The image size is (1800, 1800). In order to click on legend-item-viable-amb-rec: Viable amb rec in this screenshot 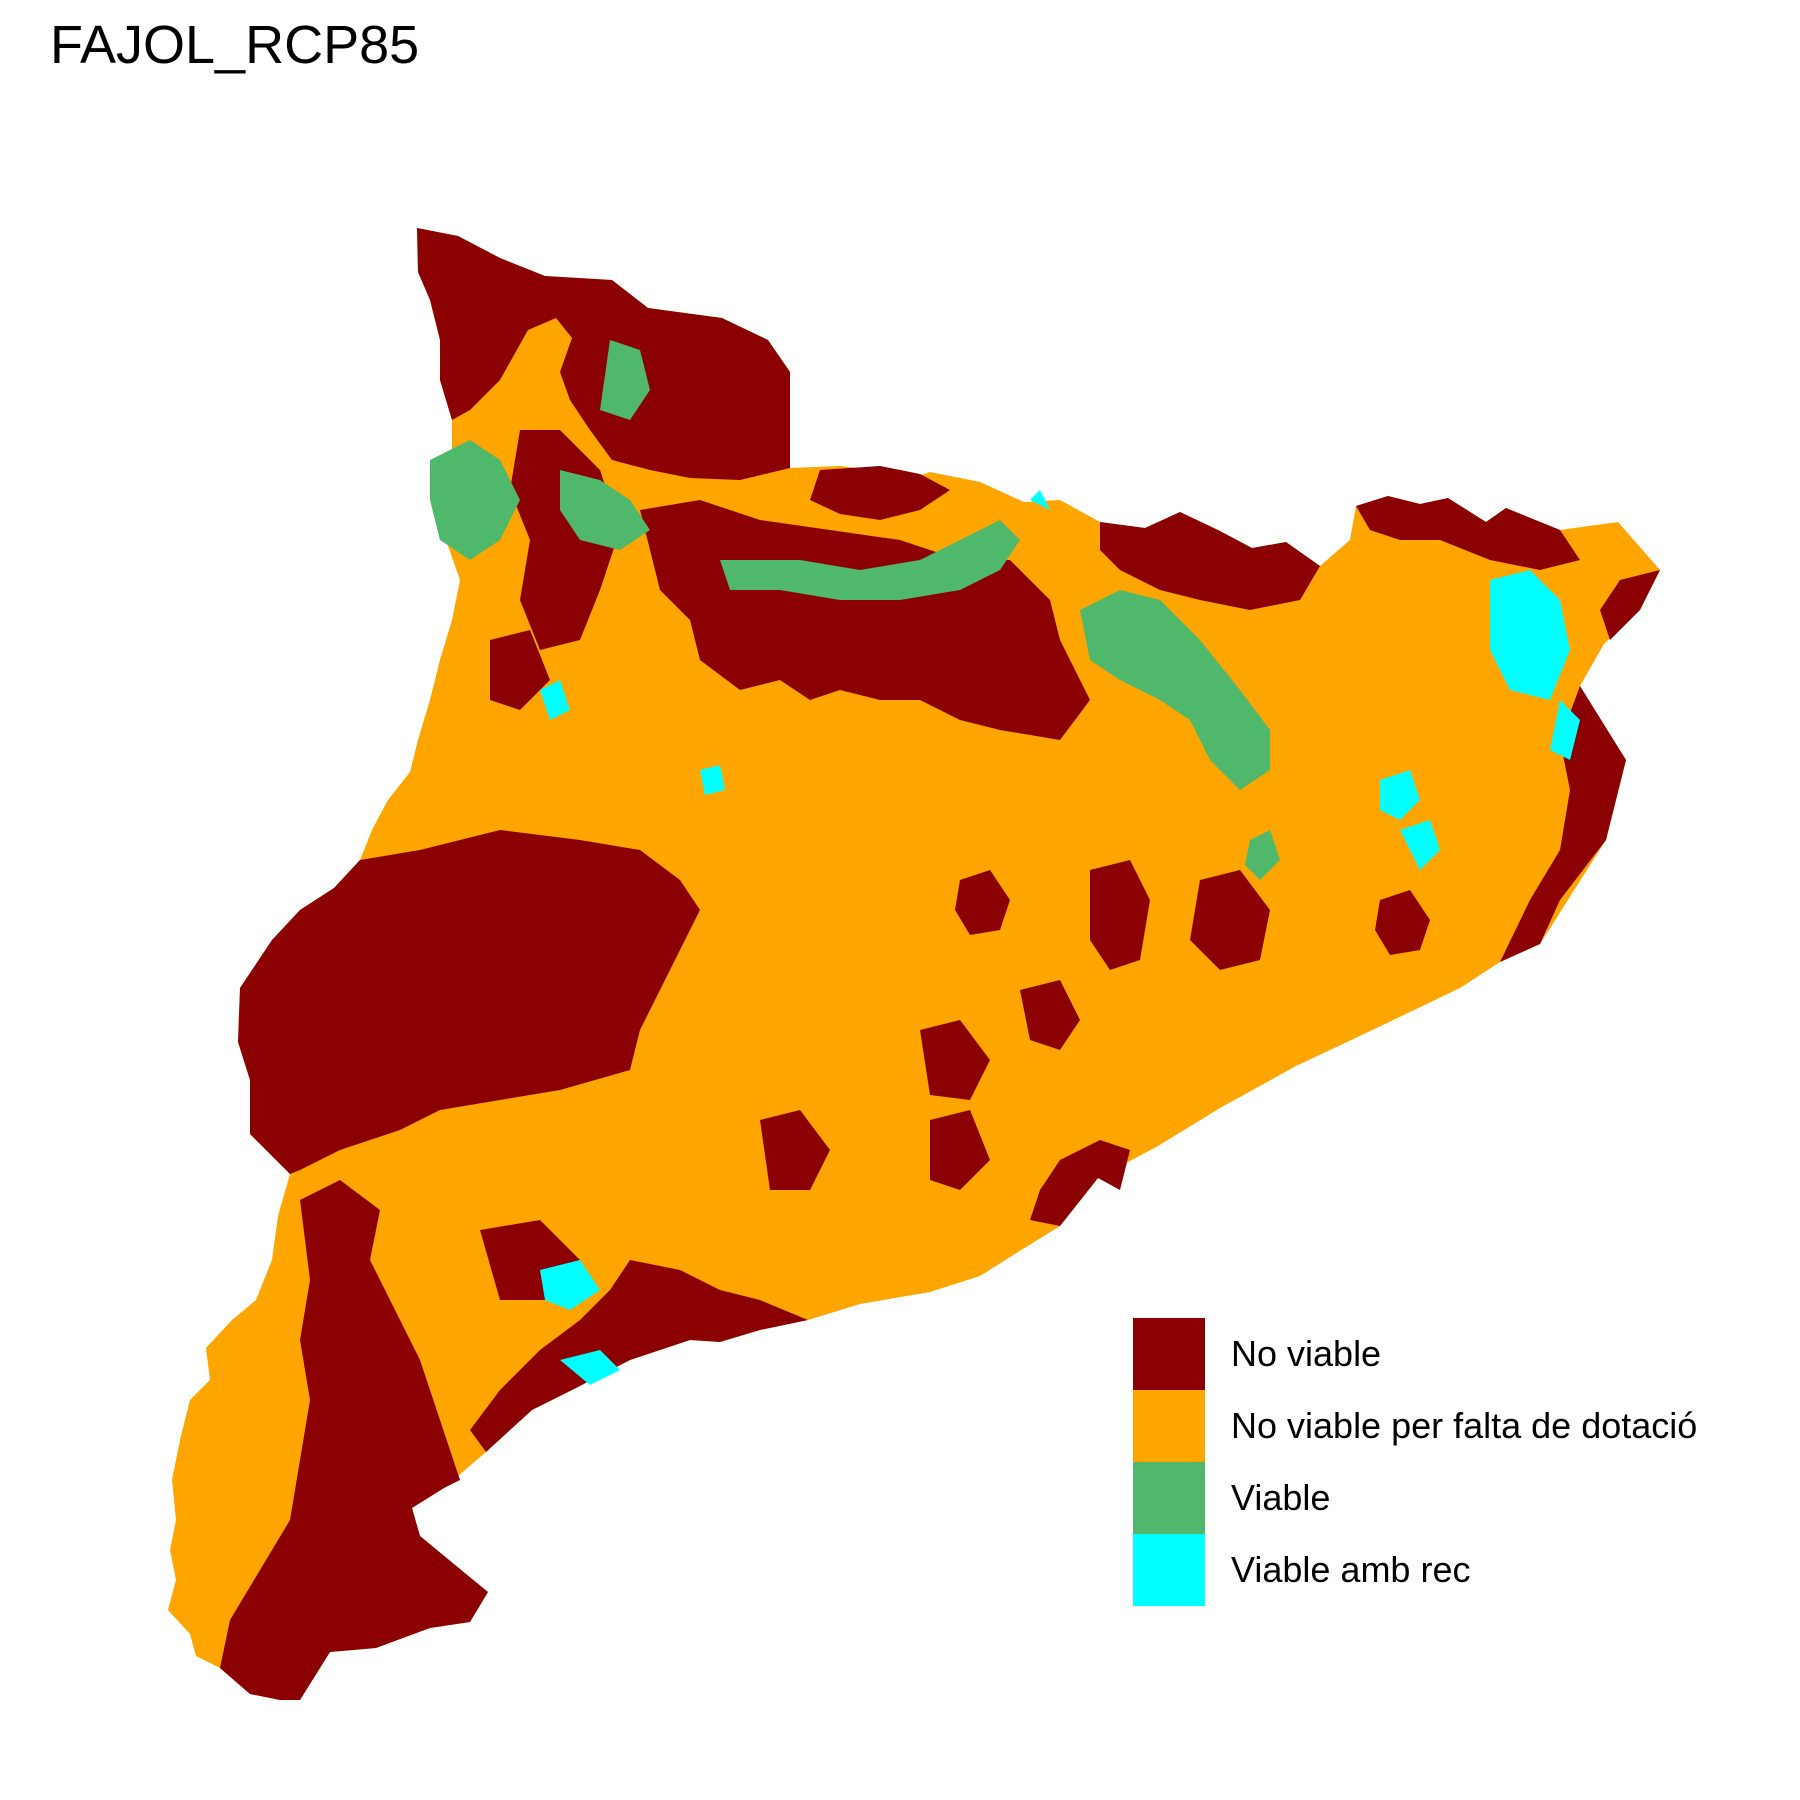, I will do `click(1415, 1570)`.